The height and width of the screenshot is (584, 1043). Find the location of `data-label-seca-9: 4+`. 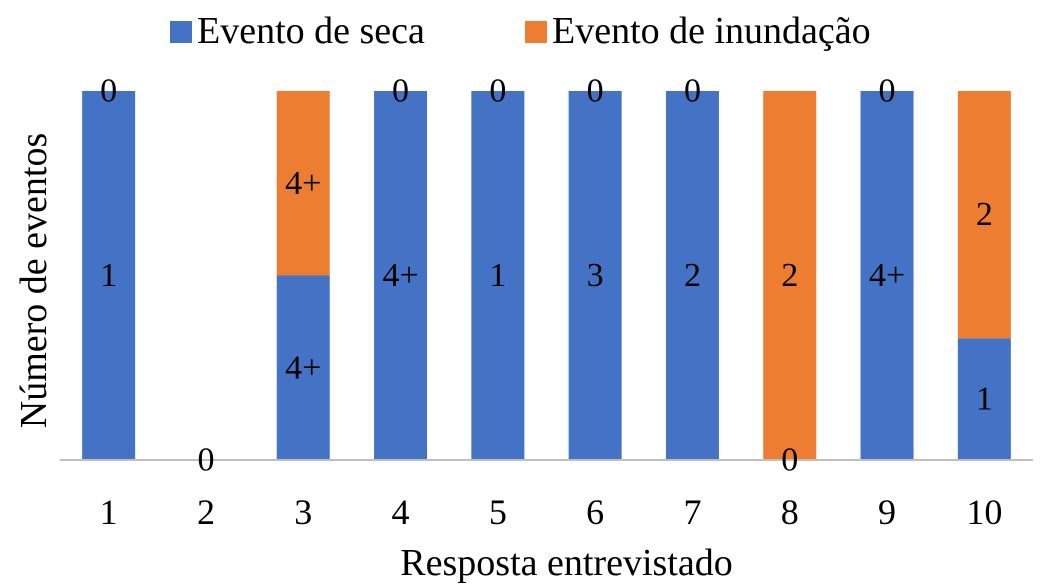

data-label-seca-9: 4+ is located at coordinates (887, 275).